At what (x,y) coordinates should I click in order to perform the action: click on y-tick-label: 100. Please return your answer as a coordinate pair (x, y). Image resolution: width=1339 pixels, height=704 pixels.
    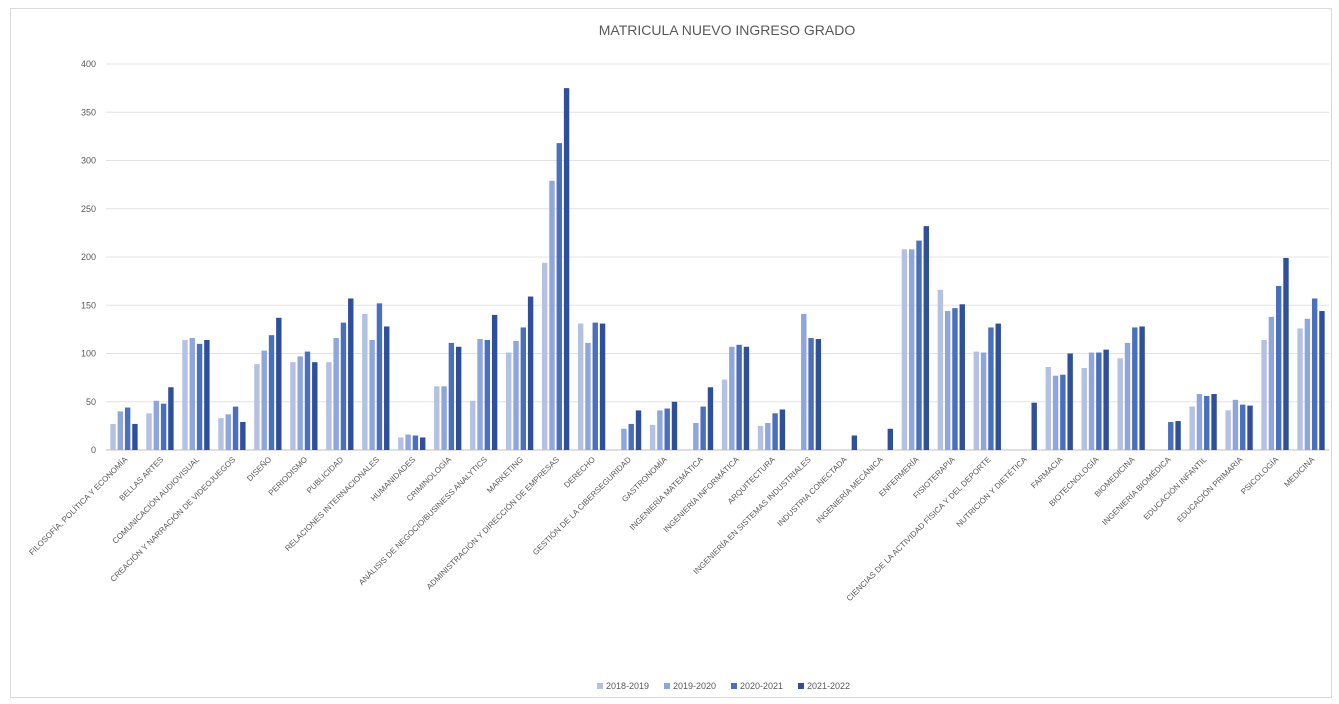
    Looking at the image, I should click on (88, 354).